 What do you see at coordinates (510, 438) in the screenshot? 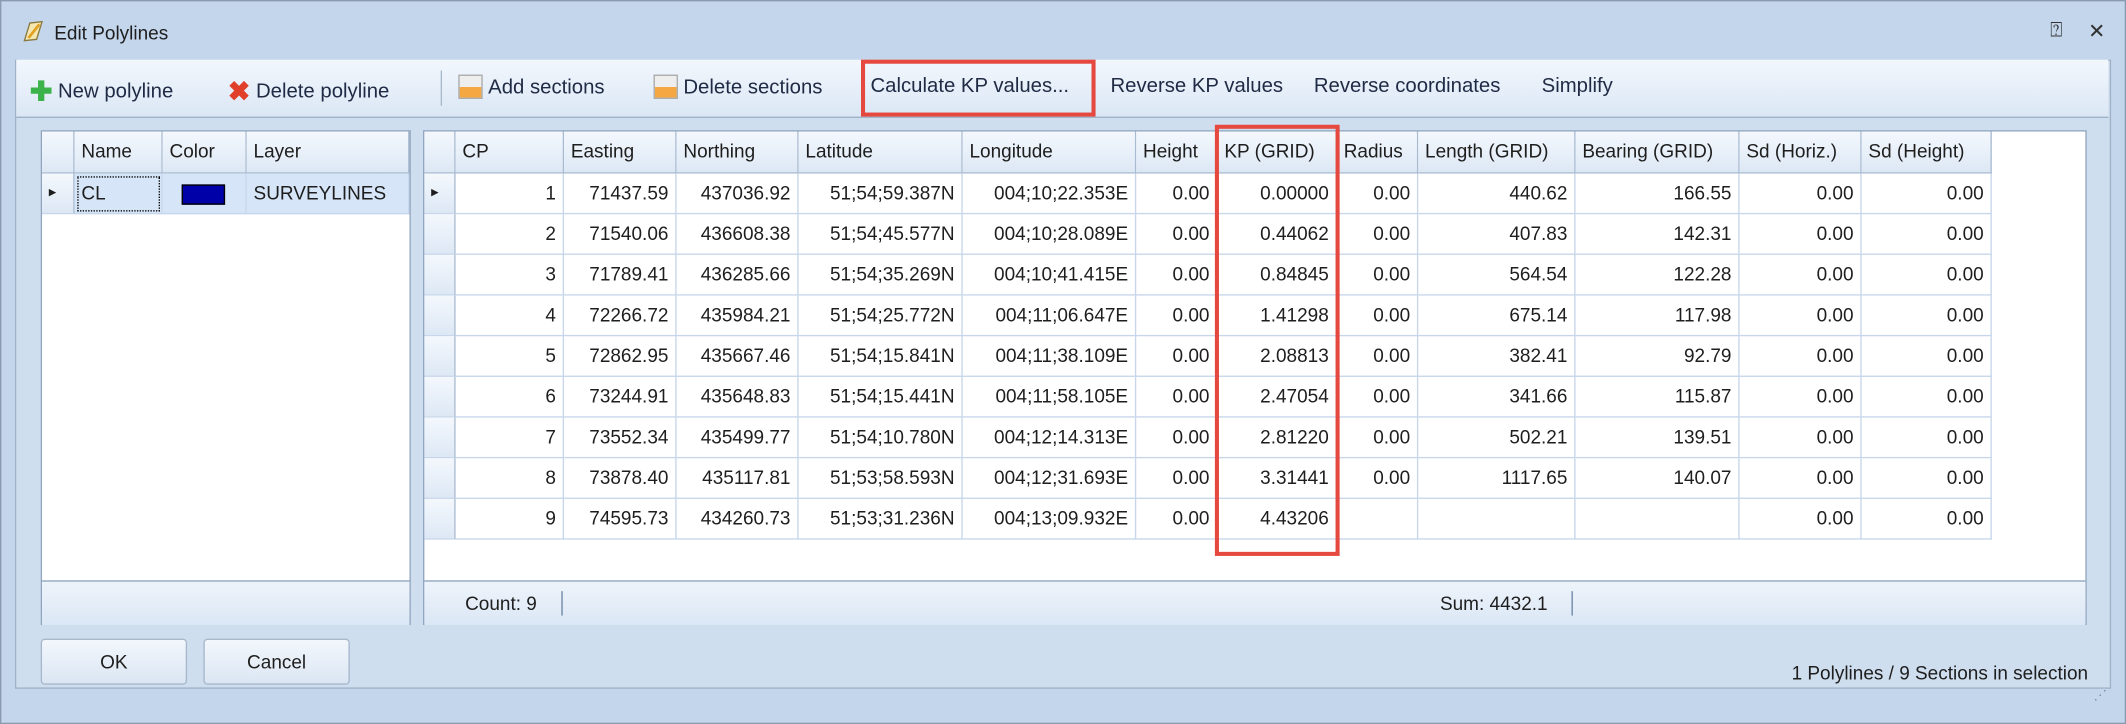
I see `section-cell: 7` at bounding box center [510, 438].